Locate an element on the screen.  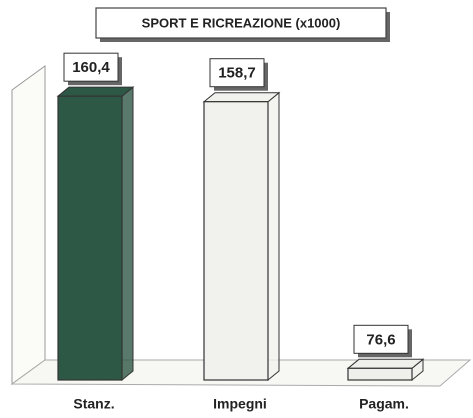
value-label: 76,6 is located at coordinates (380, 339).